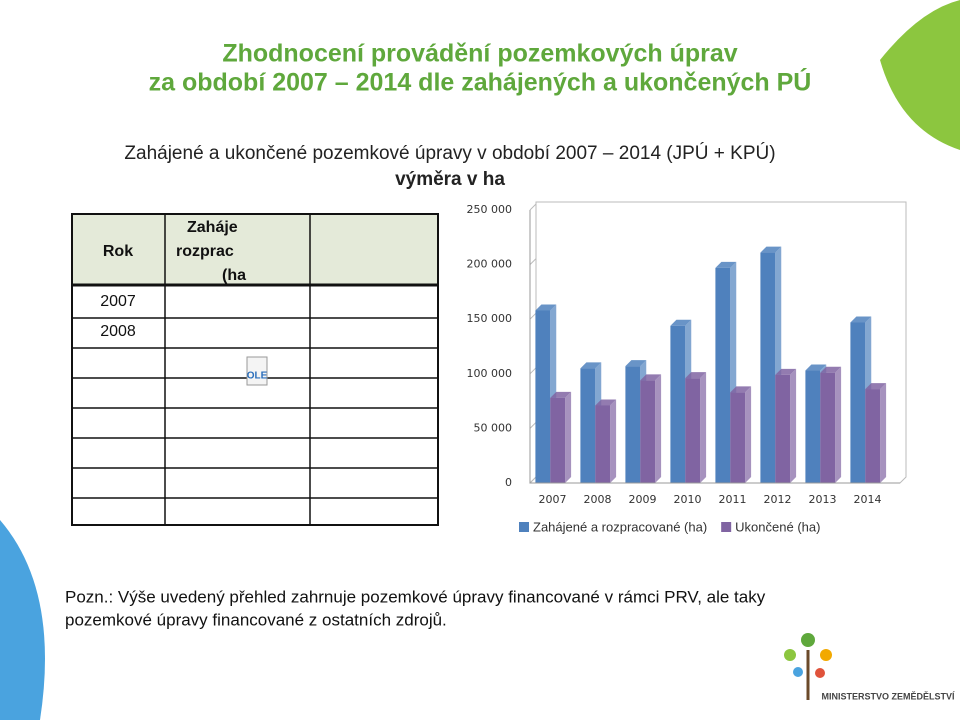 Image resolution: width=960 pixels, height=720 pixels. Describe the element at coordinates (118, 331) in the screenshot. I see `table-cell: 2008` at that location.